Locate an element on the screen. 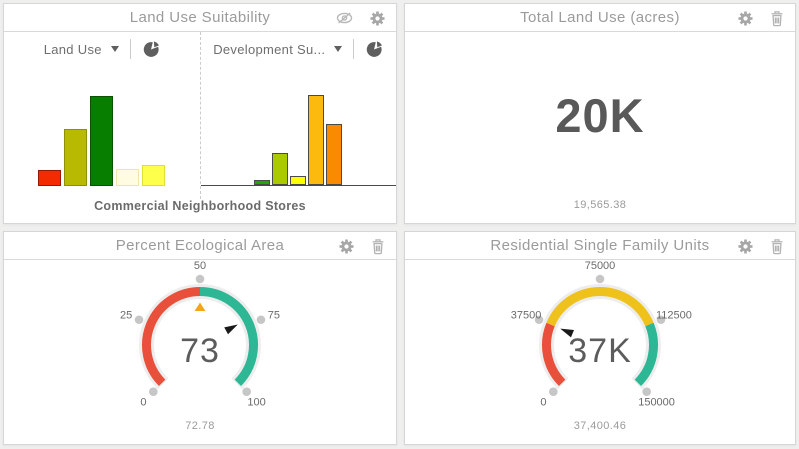 The width and height of the screenshot is (799, 449). panel-title: Percent Ecological Area is located at coordinates (200, 245).